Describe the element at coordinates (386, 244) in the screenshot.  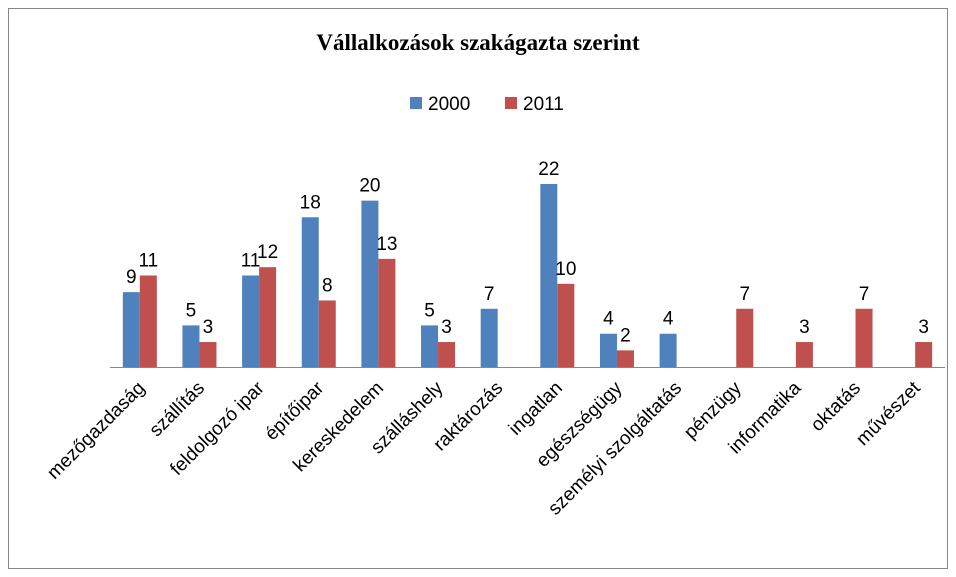
I see `data-label: 13` at that location.